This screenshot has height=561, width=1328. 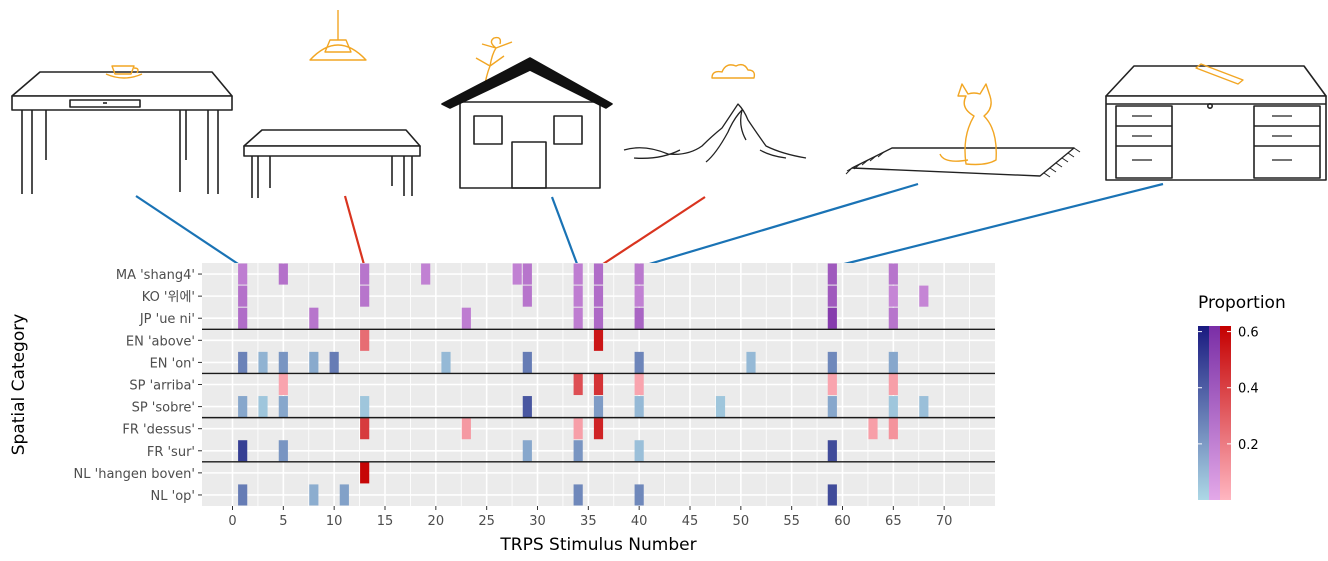 What do you see at coordinates (163, 408) in the screenshot?
I see `y-tick-label: SP 'sobre'` at bounding box center [163, 408].